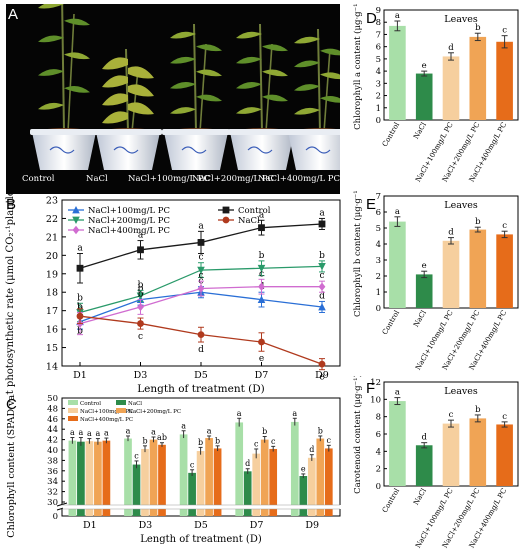 This screenshot has height=550, width=524. I want to click on legend-label: NaCl, so click(249, 221).